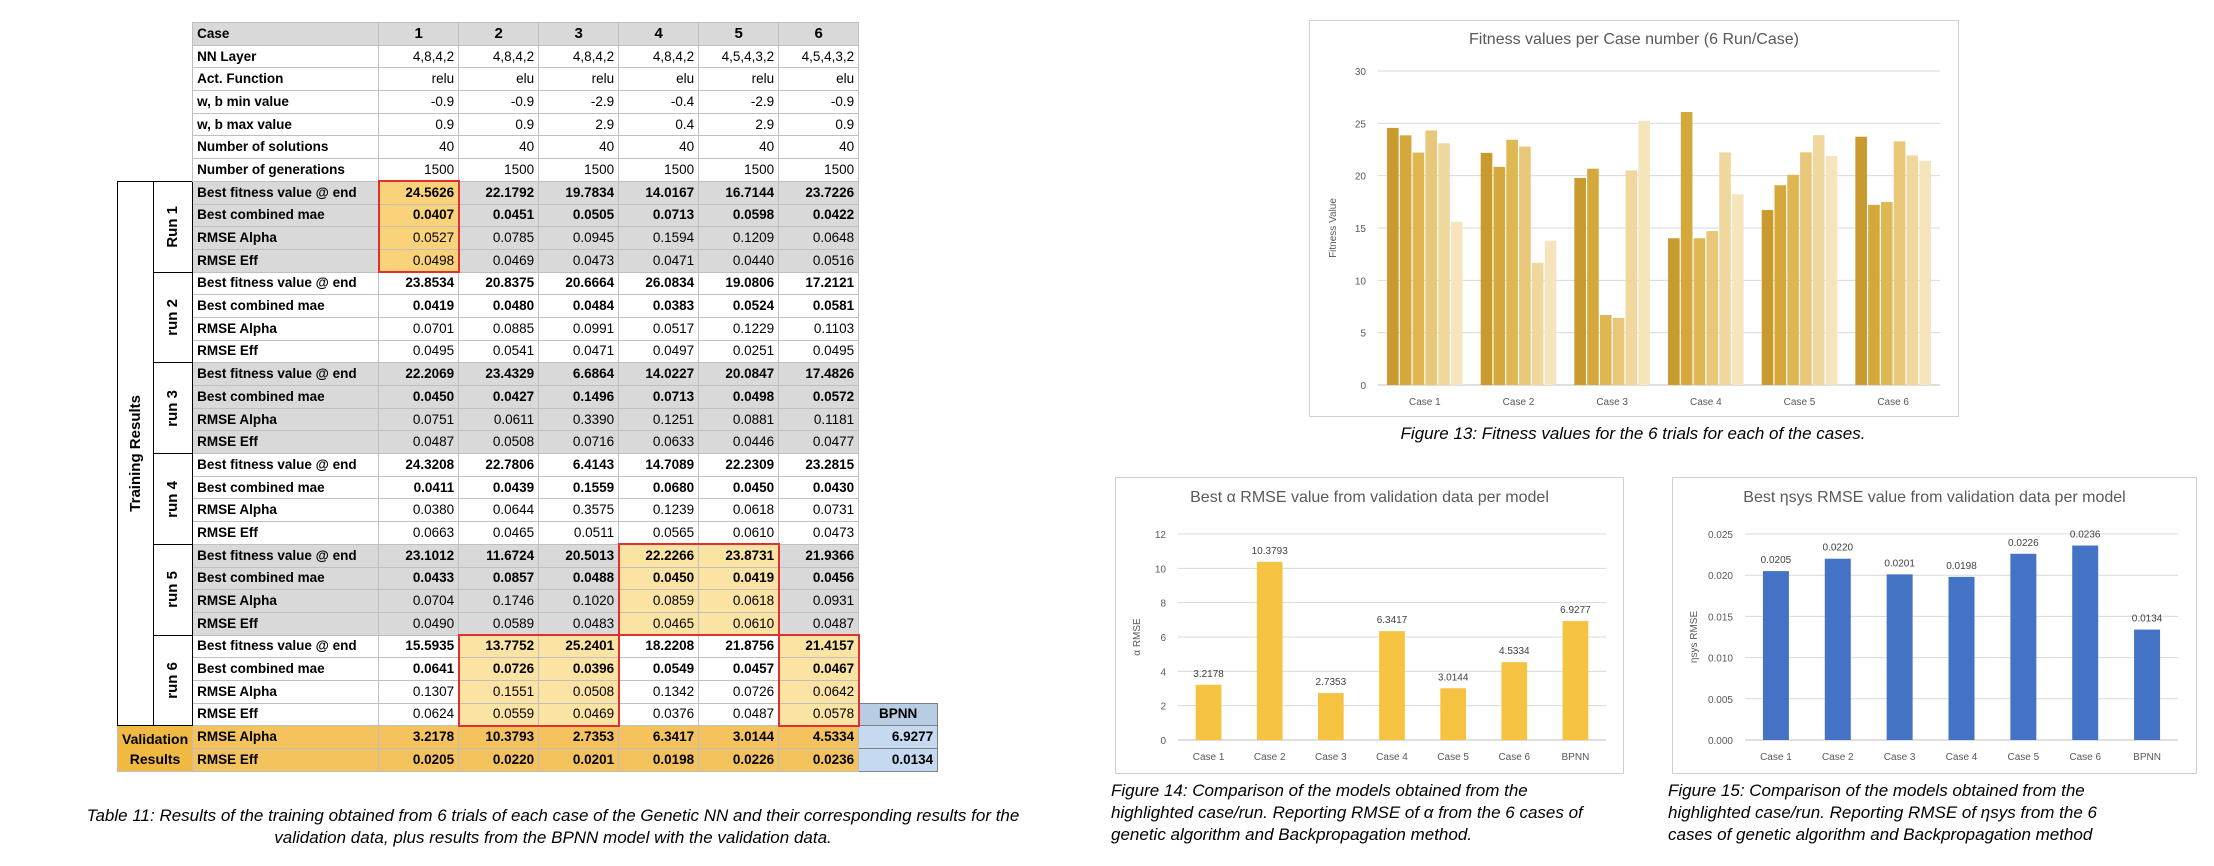 The width and height of the screenshot is (2214, 866). Describe the element at coordinates (2023, 543) in the screenshot. I see `data-label: 0.0226` at that location.